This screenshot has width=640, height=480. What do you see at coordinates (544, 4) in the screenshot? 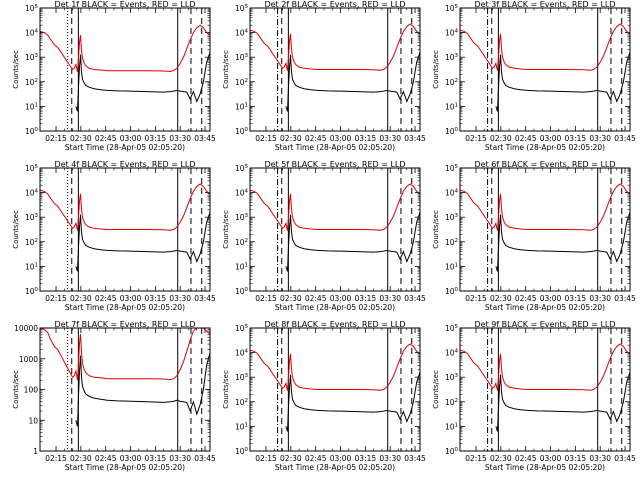
I see `panel-title: Det 3f BLACK = Events, RED = LLD` at bounding box center [544, 4].